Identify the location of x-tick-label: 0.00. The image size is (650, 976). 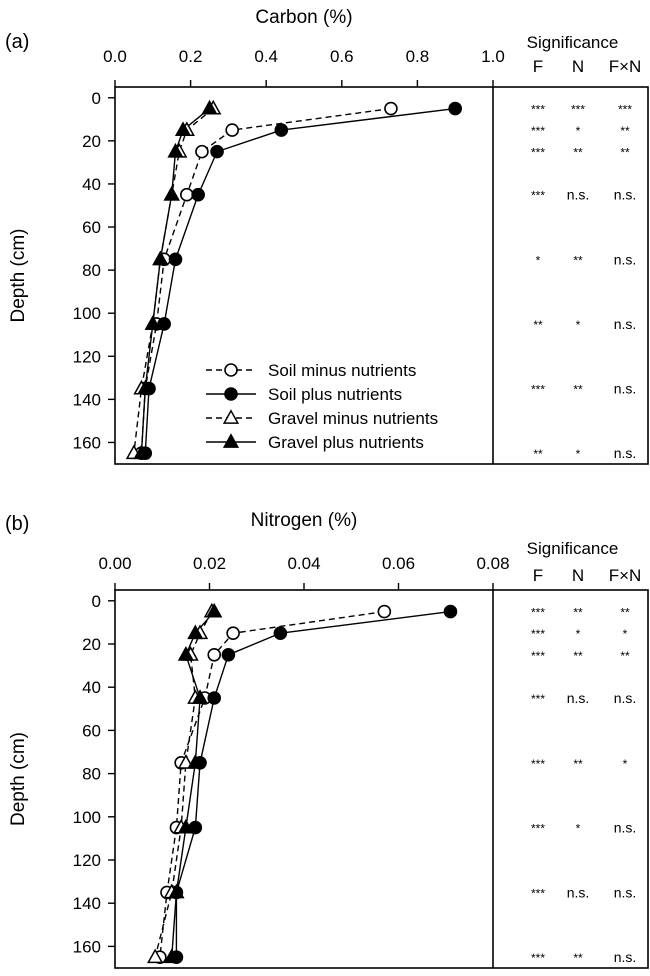
(114, 563).